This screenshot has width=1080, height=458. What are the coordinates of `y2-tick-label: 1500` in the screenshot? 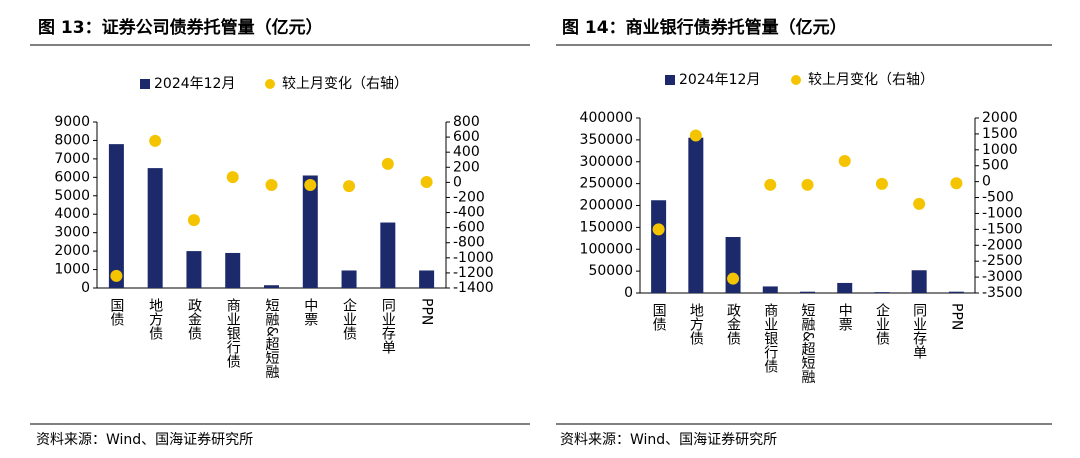 It's located at (1000, 134).